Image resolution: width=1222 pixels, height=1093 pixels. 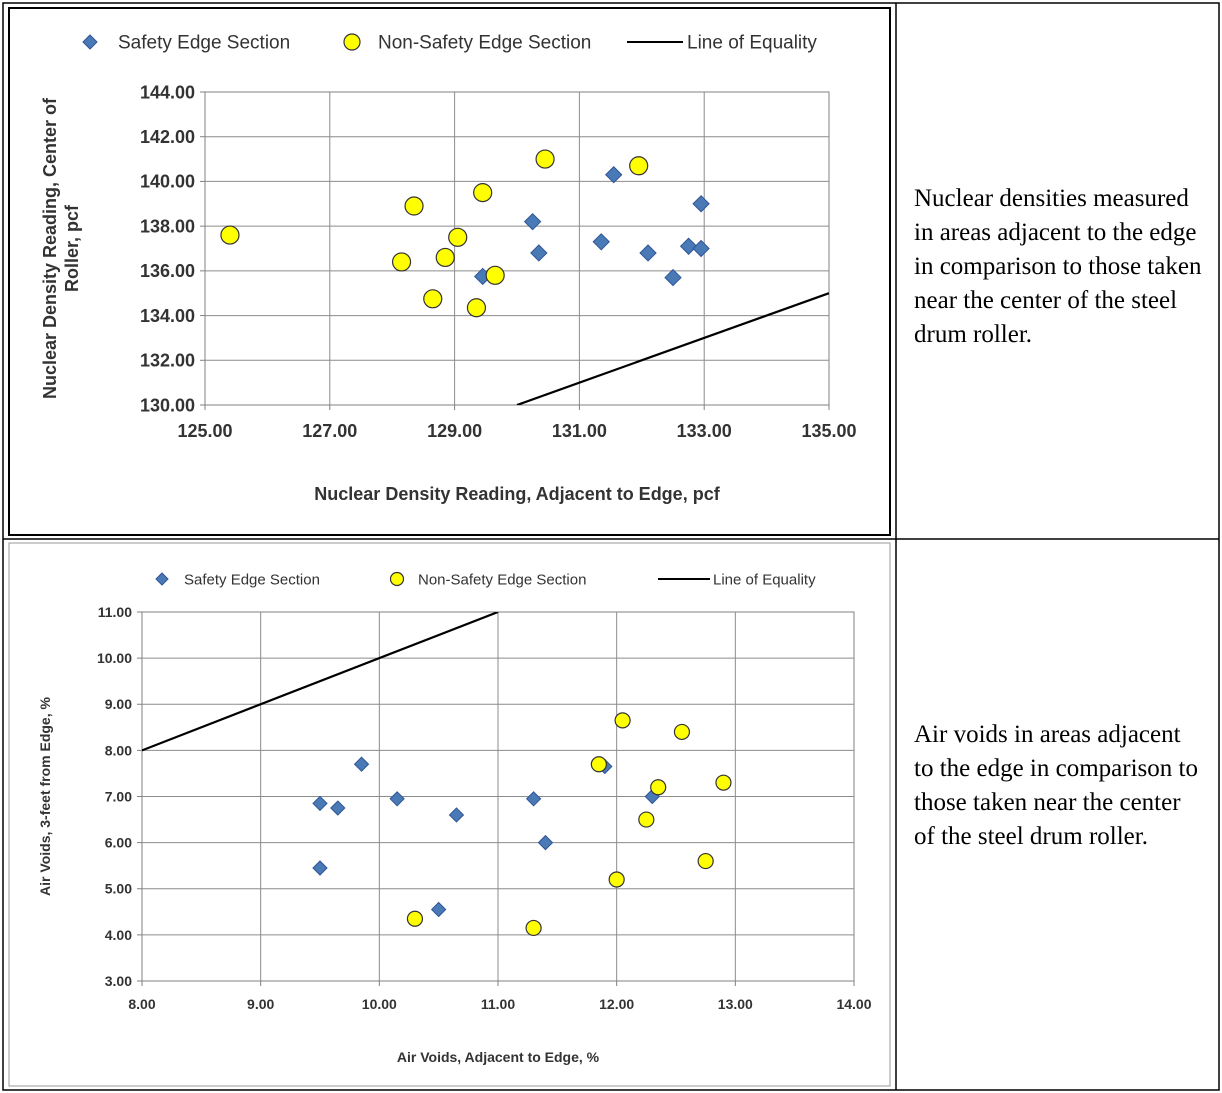 I want to click on y-tick-label: 9.00, so click(x=118, y=704).